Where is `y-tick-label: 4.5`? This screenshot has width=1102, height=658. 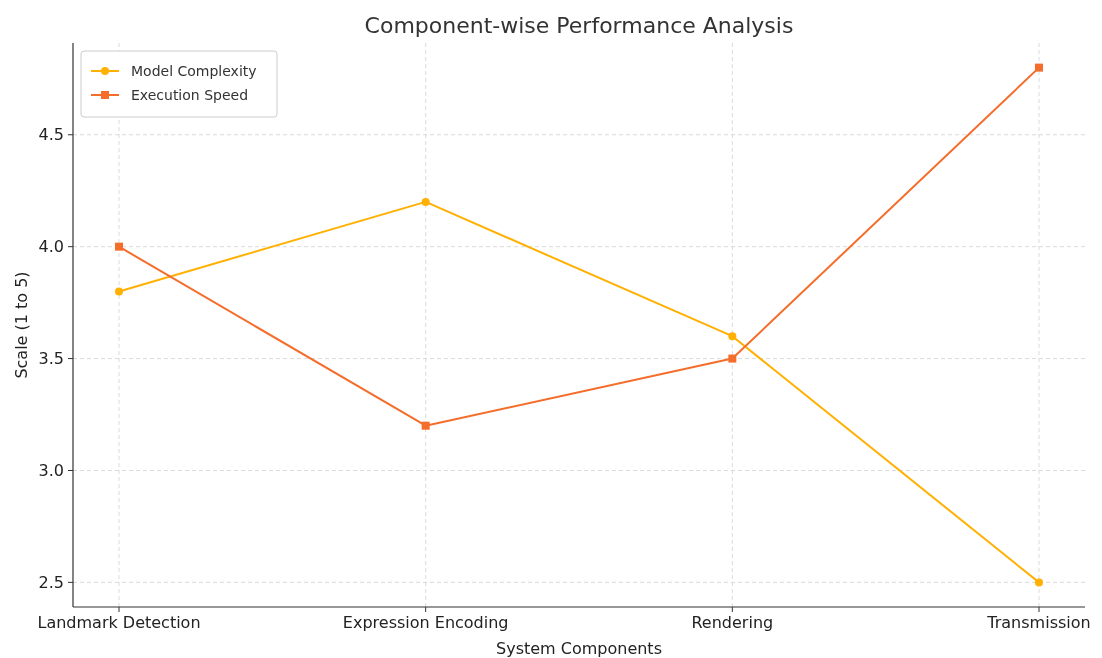
y-tick-label: 4.5 is located at coordinates (51, 135).